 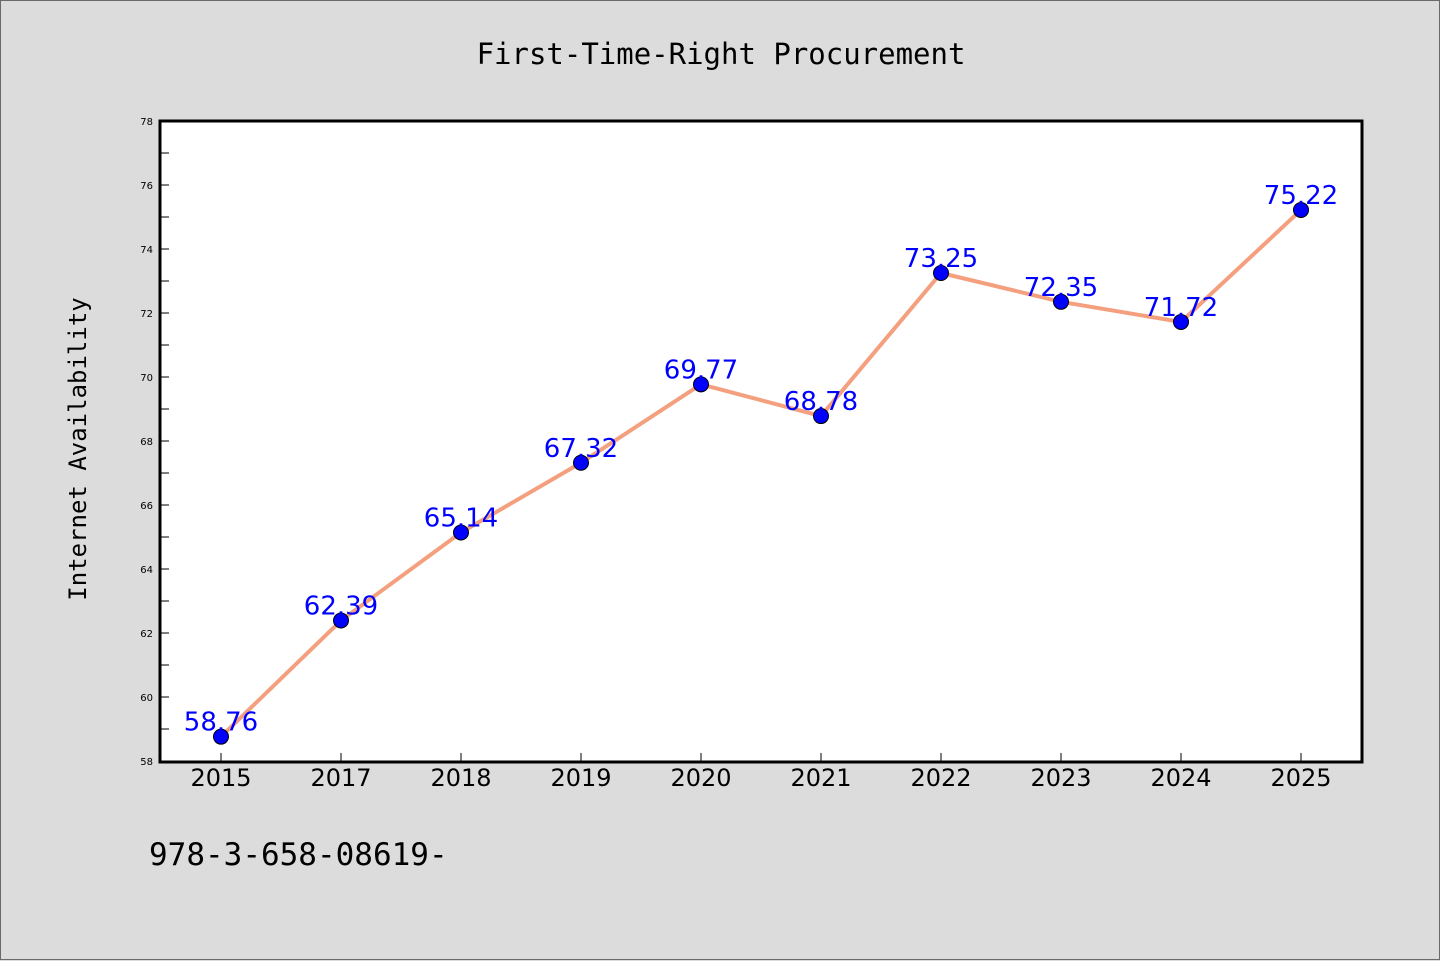 What do you see at coordinates (221, 723) in the screenshot?
I see `data-point-label: 58.76` at bounding box center [221, 723].